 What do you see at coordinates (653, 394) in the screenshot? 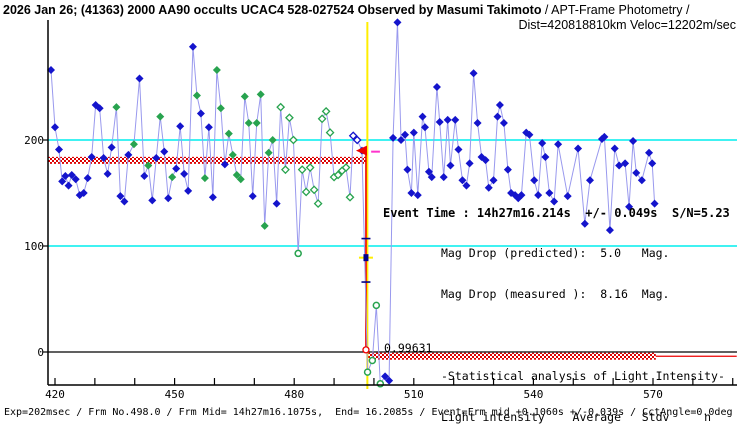
I see `svg-text: 570` at bounding box center [653, 394].